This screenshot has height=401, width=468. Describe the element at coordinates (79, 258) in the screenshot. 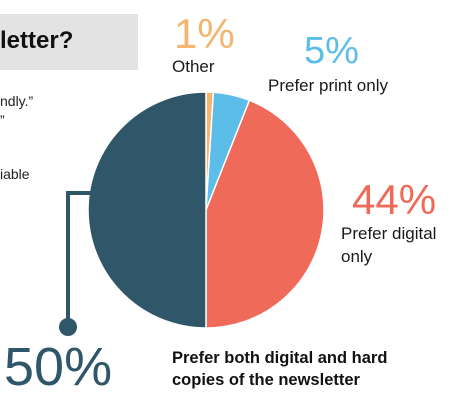

I see `leader-line` at that location.